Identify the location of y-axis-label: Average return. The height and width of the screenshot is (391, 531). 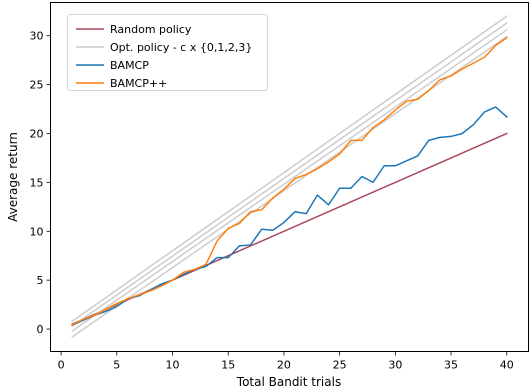
(13, 177).